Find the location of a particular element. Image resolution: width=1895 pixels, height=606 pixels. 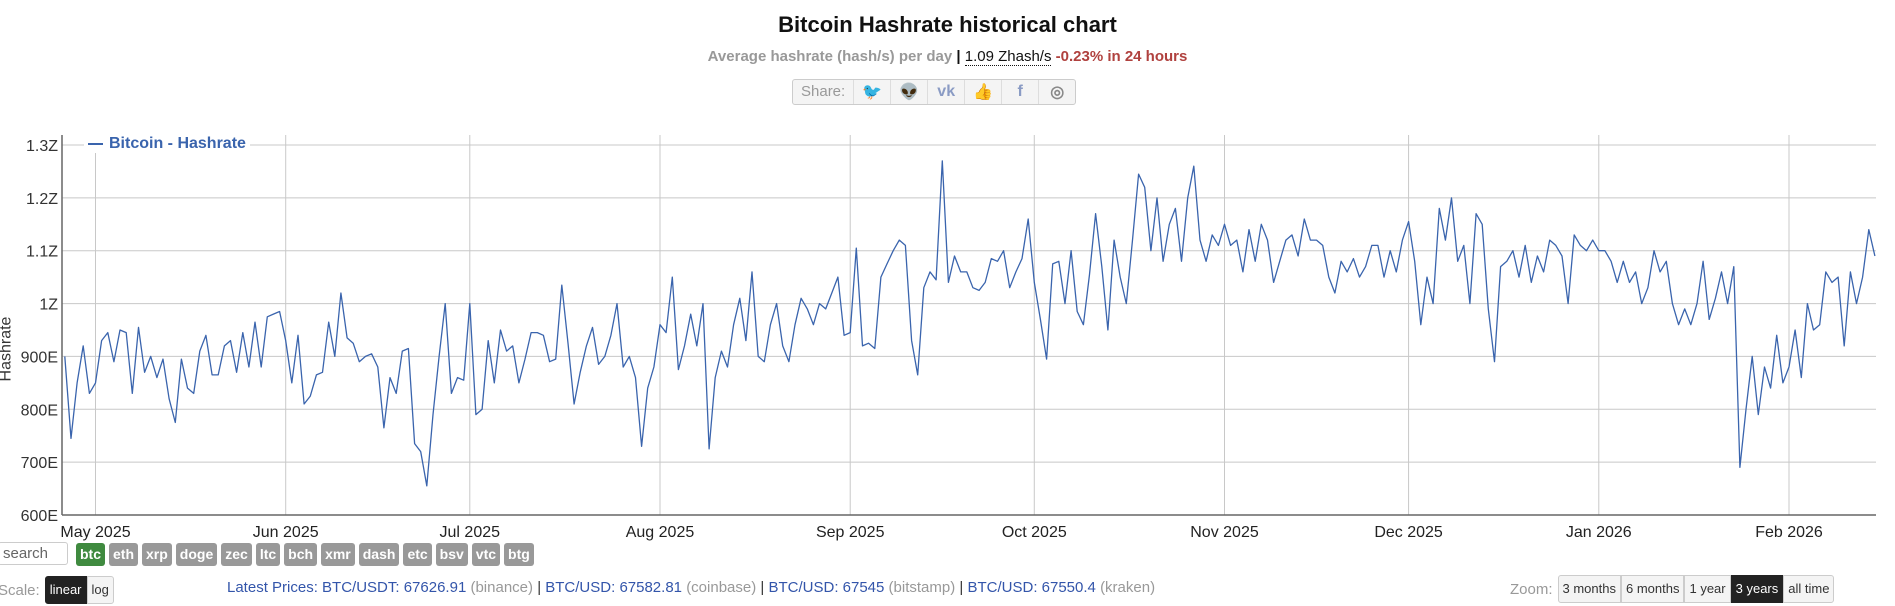

coin-etc: etc is located at coordinates (417, 554).